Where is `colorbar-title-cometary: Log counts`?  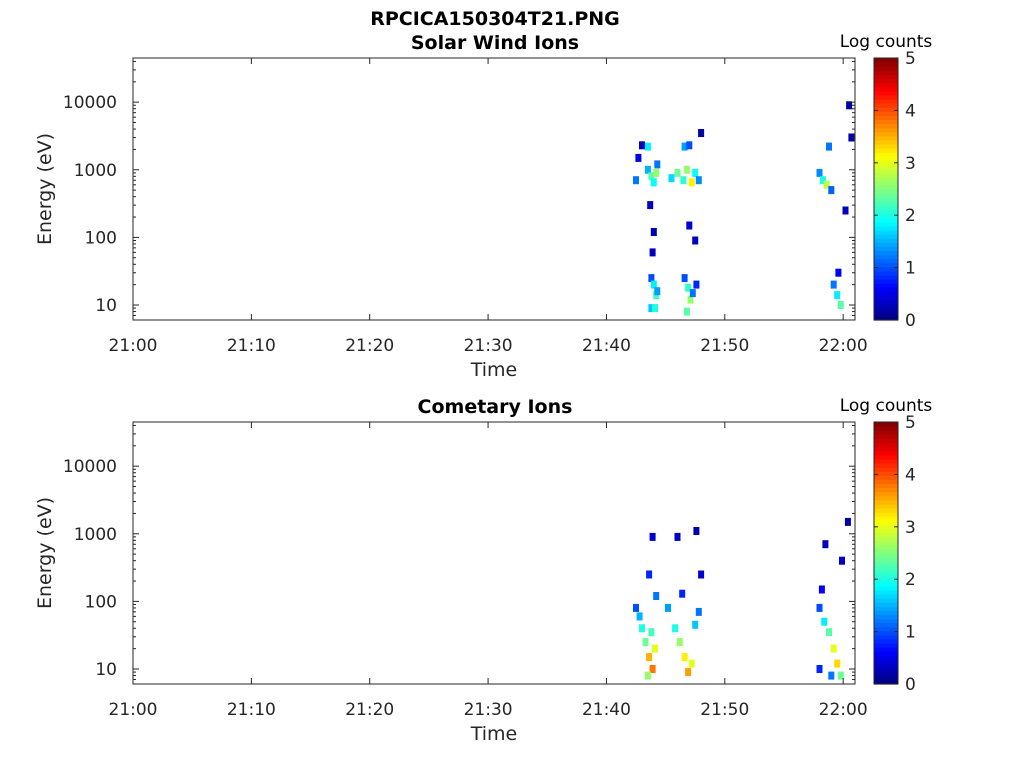 colorbar-title-cometary: Log counts is located at coordinates (886, 406).